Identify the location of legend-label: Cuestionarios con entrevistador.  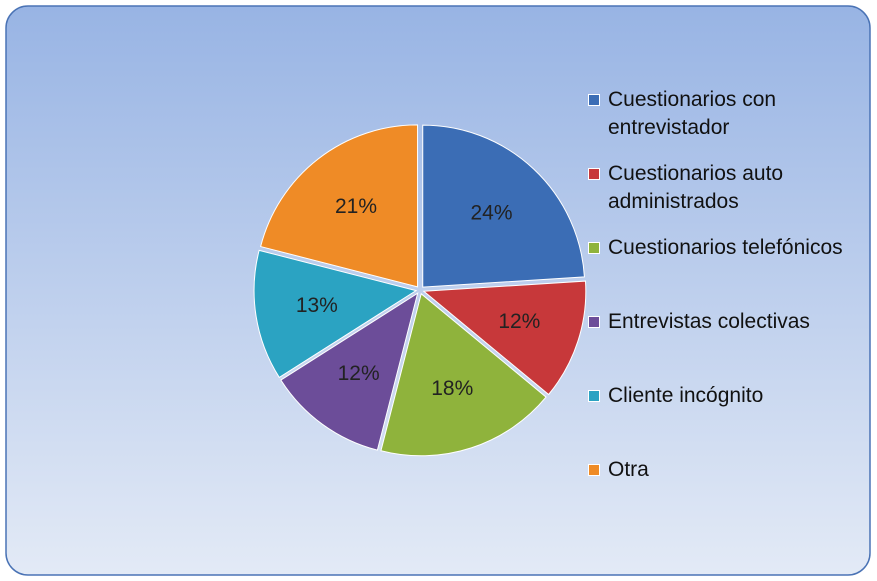
(692, 113).